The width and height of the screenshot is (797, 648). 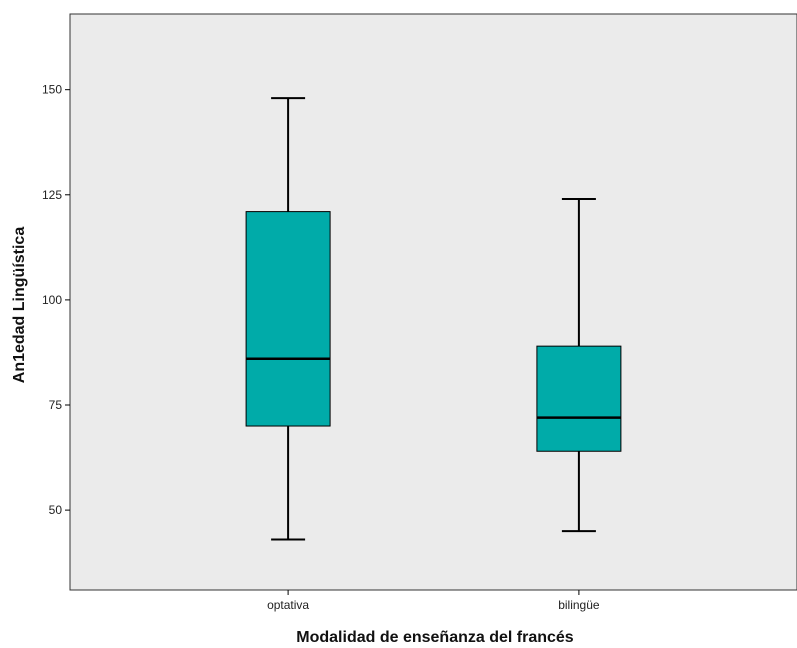 I want to click on x-tick-label: bilingüe, so click(x=579, y=605).